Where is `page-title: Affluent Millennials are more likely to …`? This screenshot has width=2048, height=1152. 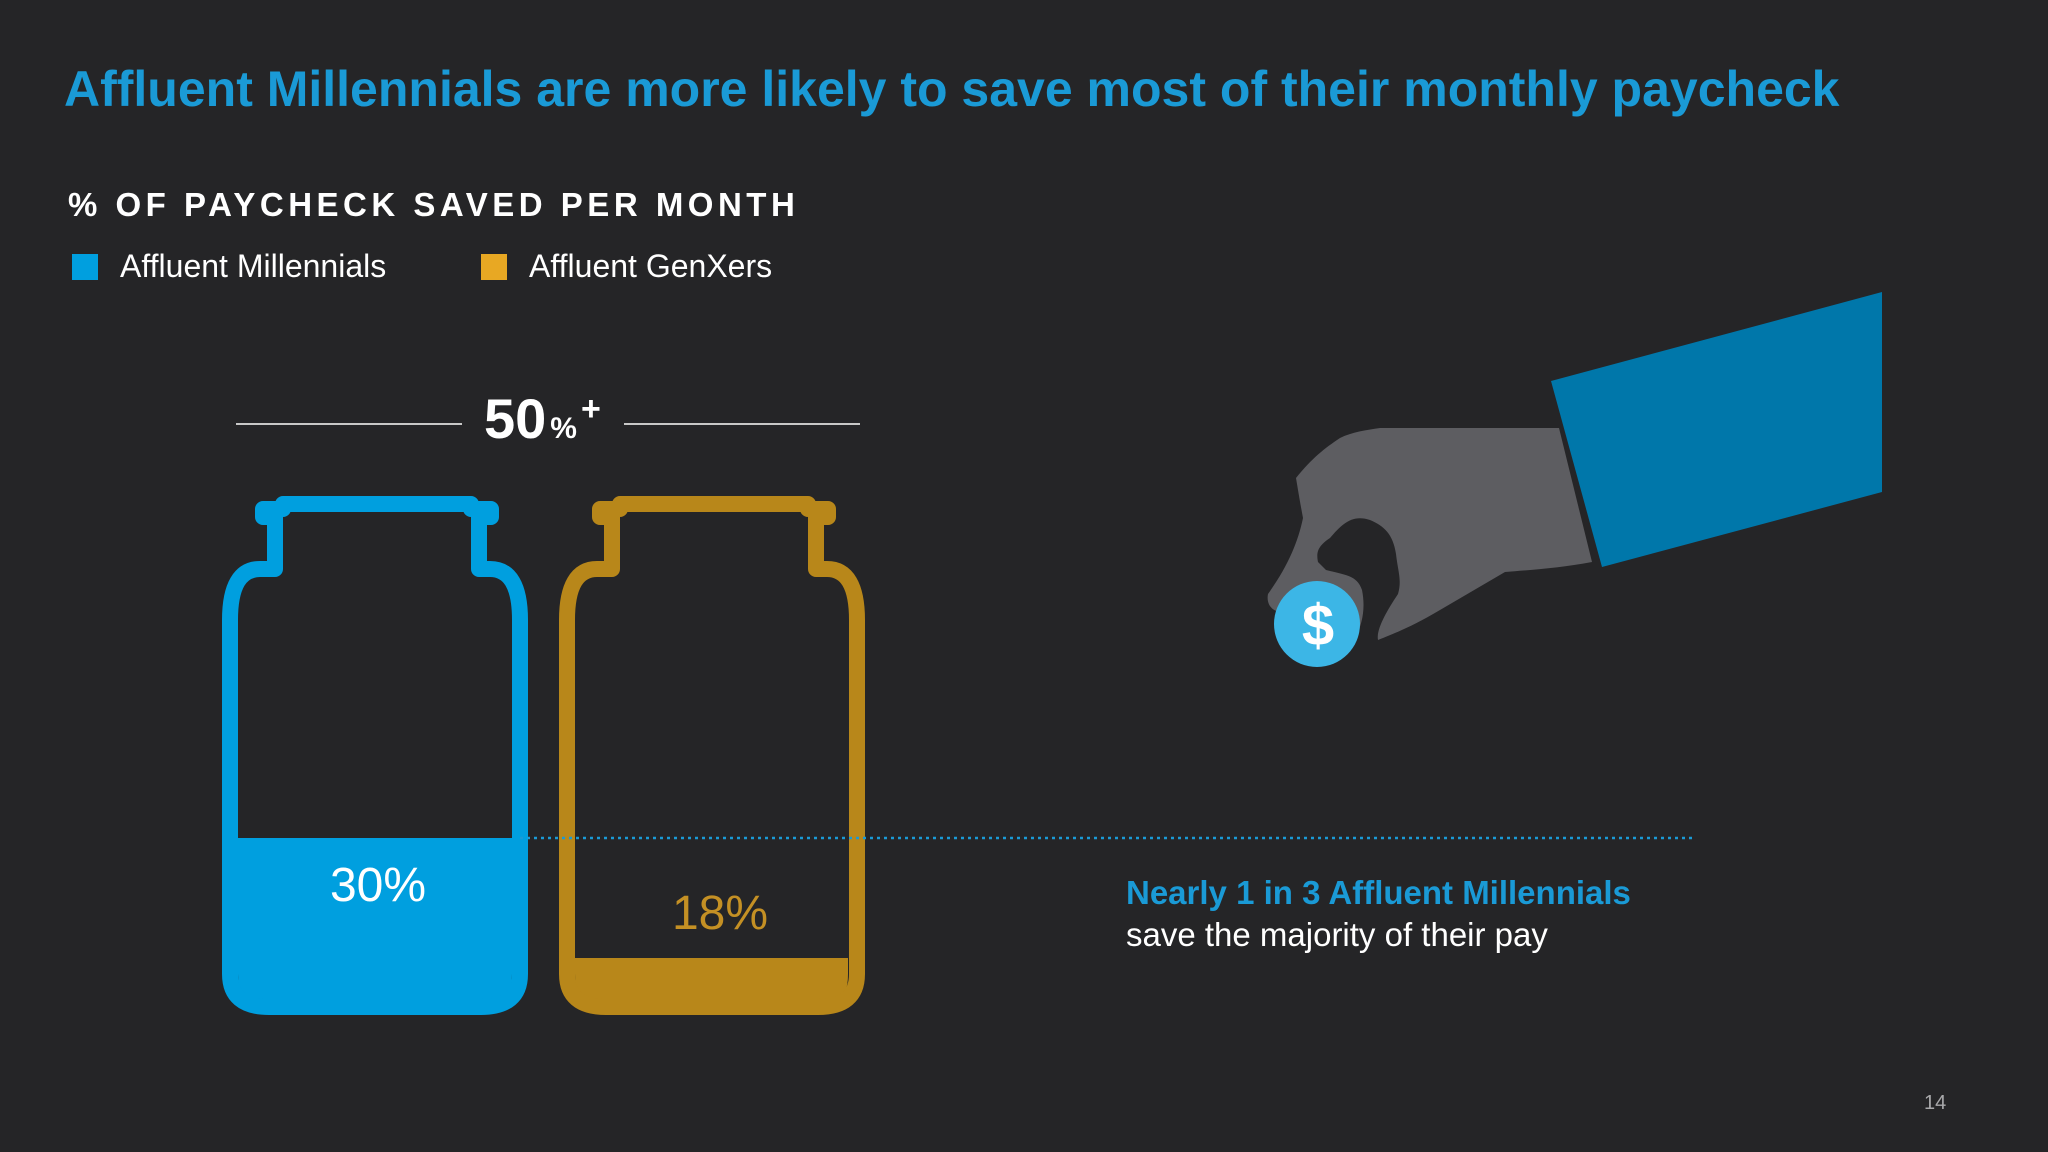 page-title: Affluent Millennials are more likely to … is located at coordinates (952, 89).